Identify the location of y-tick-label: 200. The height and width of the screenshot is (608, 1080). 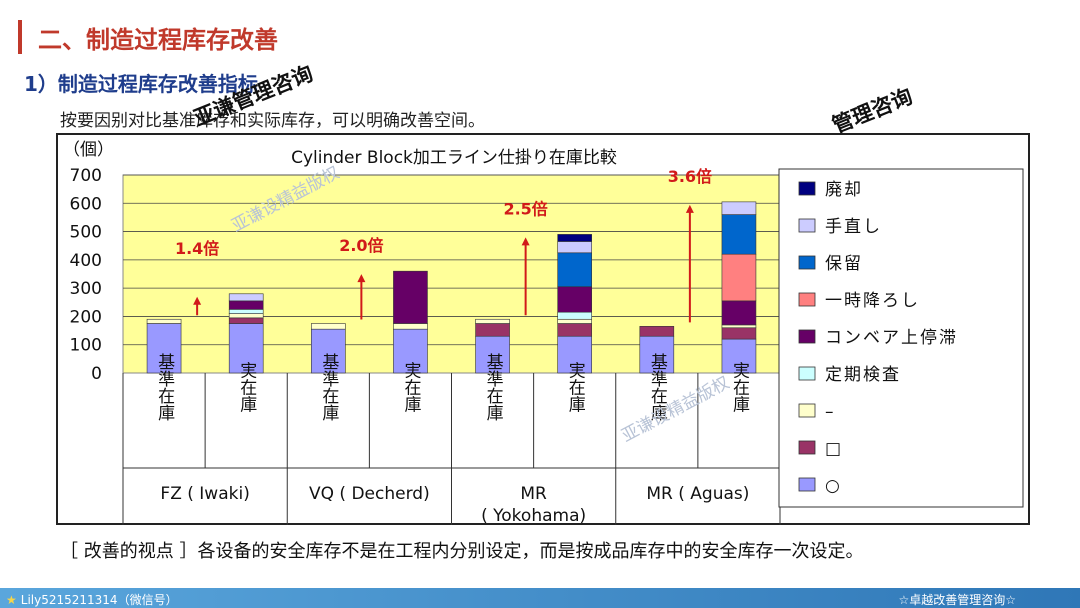
(86, 317).